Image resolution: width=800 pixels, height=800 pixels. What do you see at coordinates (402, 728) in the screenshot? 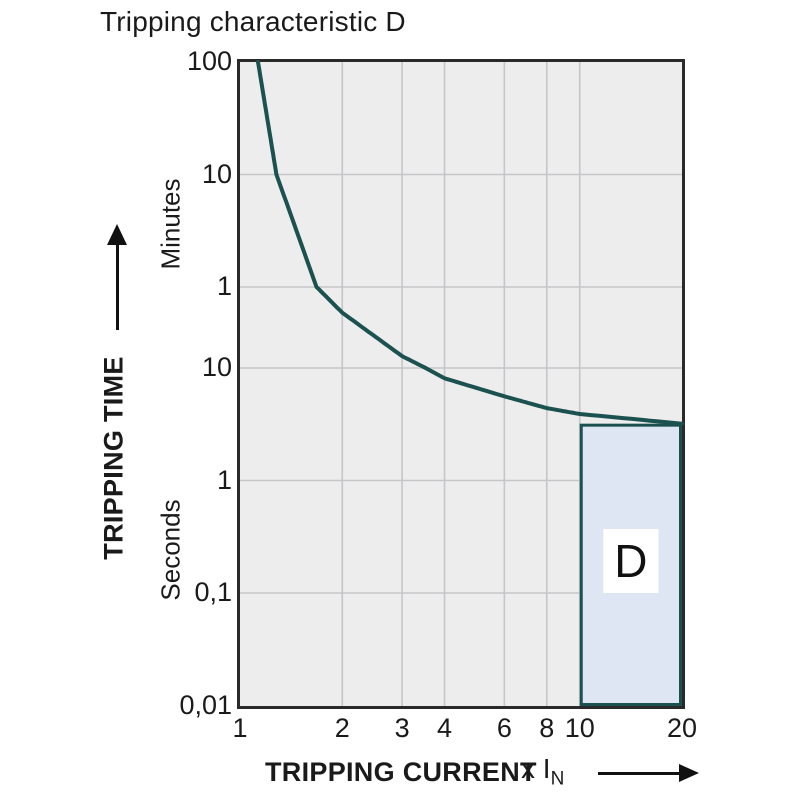
I see `x-tick-label: 3` at bounding box center [402, 728].